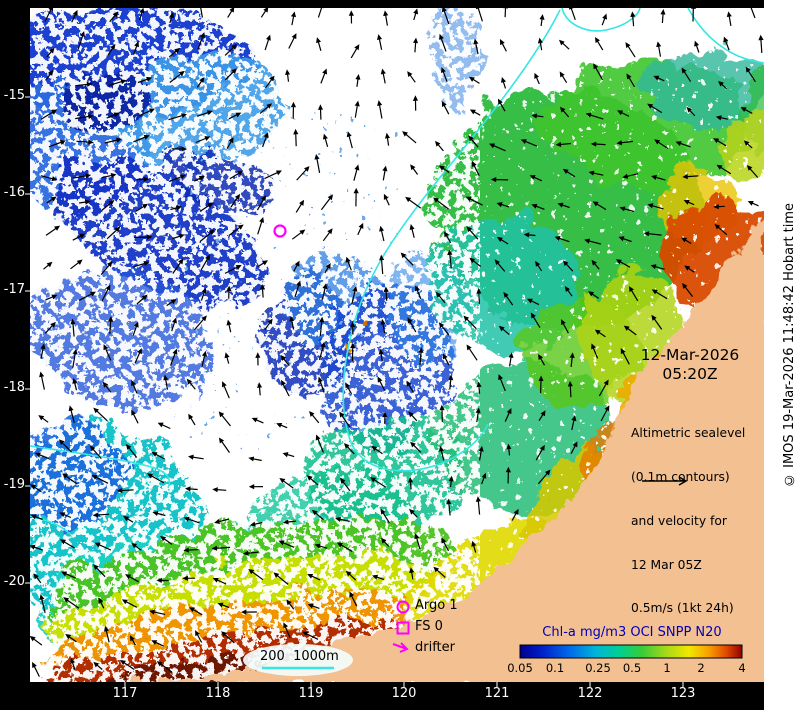 This screenshot has width=800, height=710. Describe the element at coordinates (14, 95) in the screenshot. I see `lat-label: -15` at that location.